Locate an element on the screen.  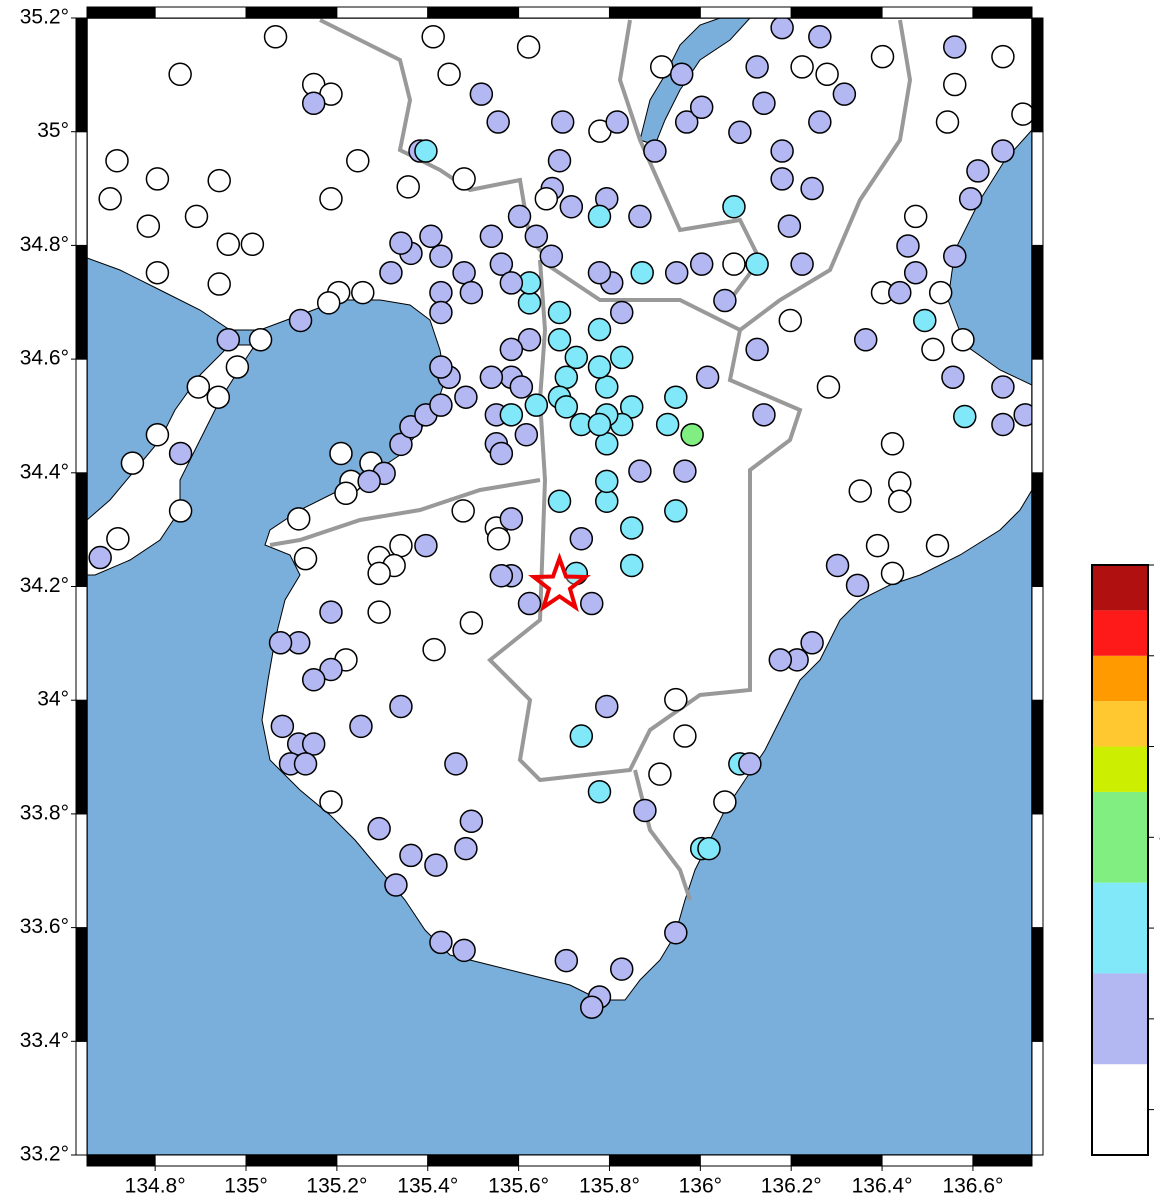
x-tick-label: 134.8° is located at coordinates (155, 1186).